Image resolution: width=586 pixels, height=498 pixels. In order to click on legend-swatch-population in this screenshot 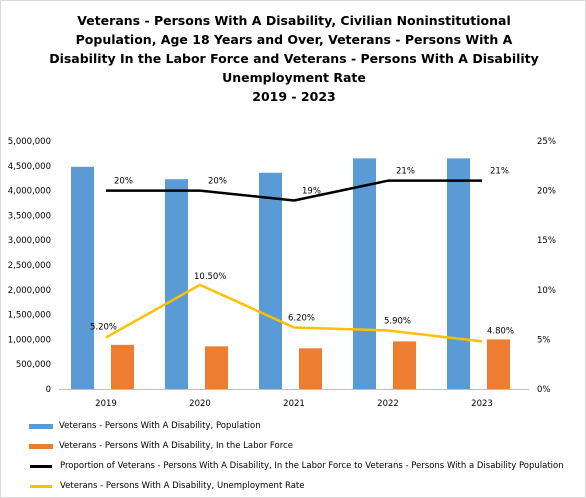, I will do `click(41, 426)`.